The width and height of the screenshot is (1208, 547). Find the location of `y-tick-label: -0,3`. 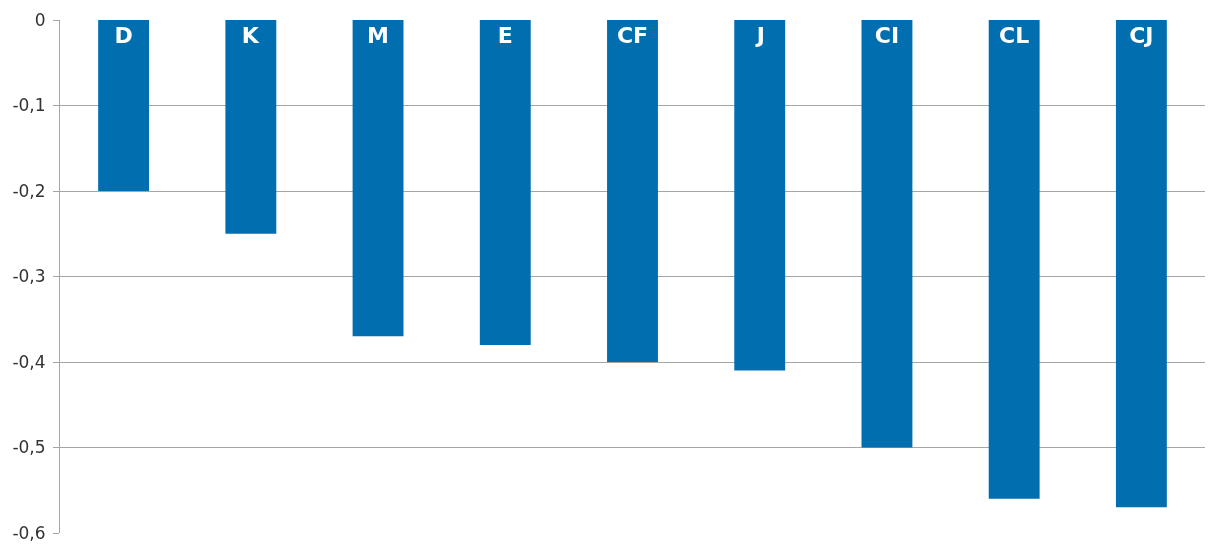

y-tick-label: -0,3 is located at coordinates (29, 276).